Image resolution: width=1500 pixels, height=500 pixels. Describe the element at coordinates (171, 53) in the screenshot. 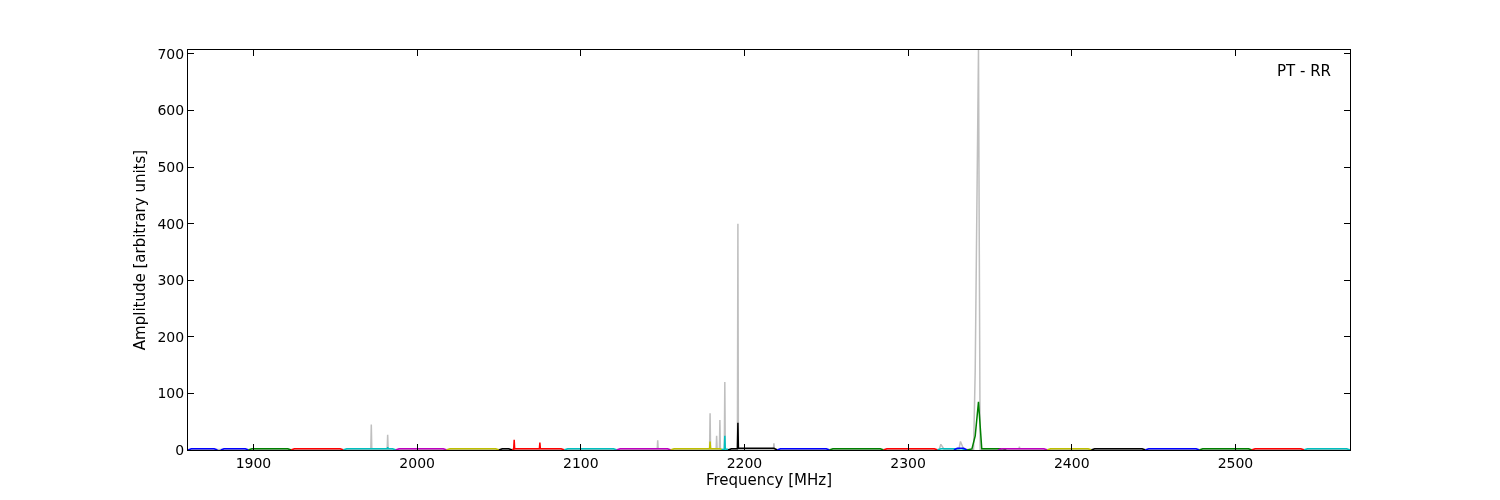

I see `y-tick-label: 700` at that location.